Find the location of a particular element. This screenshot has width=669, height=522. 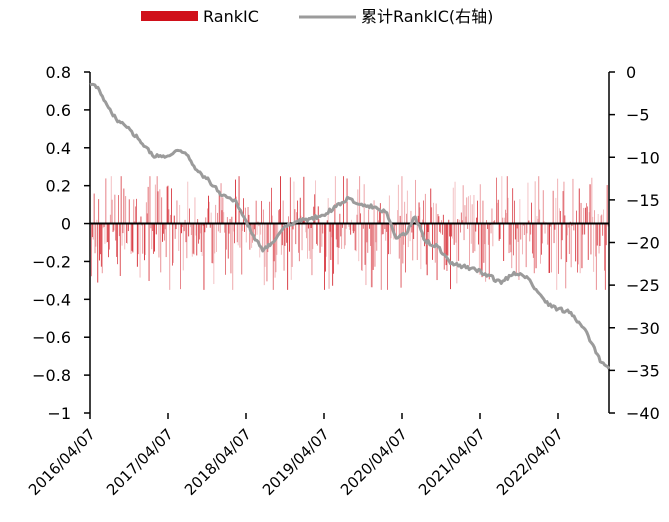

legend-label-rankic: RankIC is located at coordinates (231, 16).